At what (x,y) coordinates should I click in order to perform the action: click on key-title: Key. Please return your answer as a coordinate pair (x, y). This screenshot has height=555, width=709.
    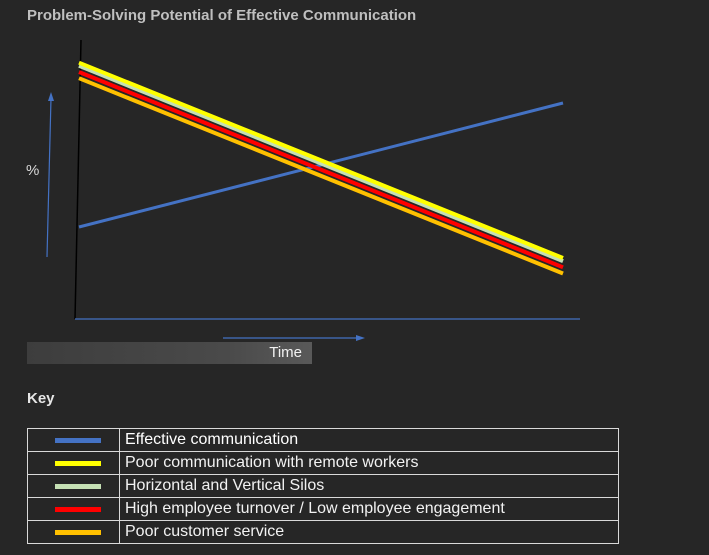
    Looking at the image, I should click on (41, 398).